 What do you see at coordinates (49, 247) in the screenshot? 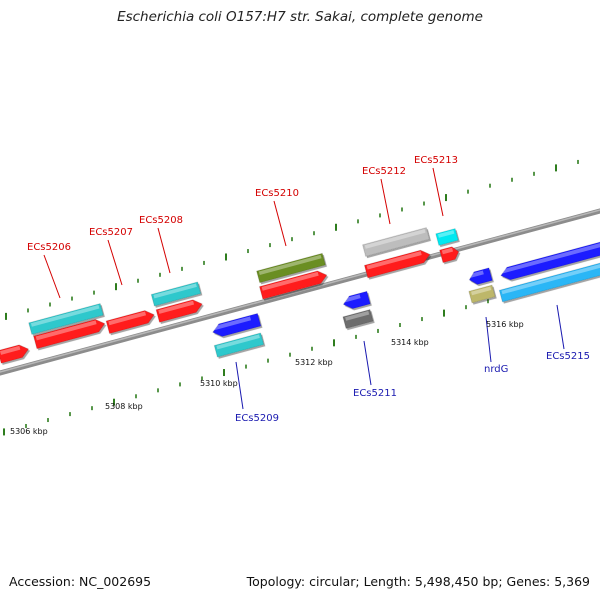
I see `gene-label: ECs5206` at bounding box center [49, 247].